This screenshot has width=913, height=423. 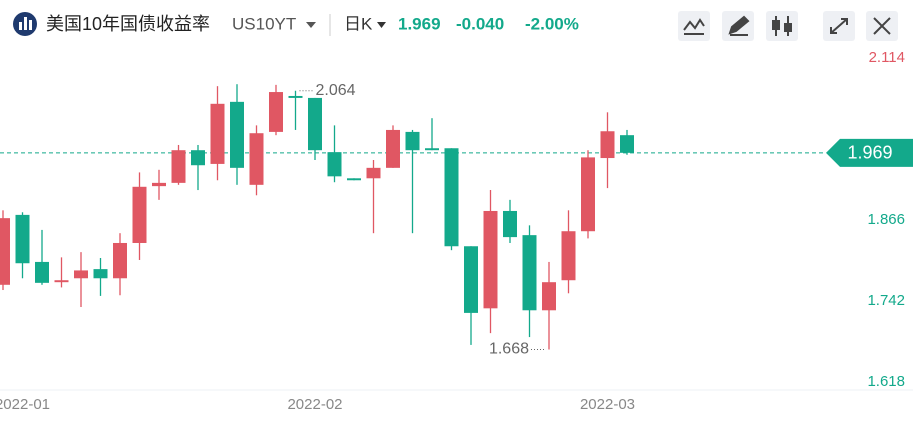 I want to click on y-tick-label: 1.742, so click(x=886, y=300).